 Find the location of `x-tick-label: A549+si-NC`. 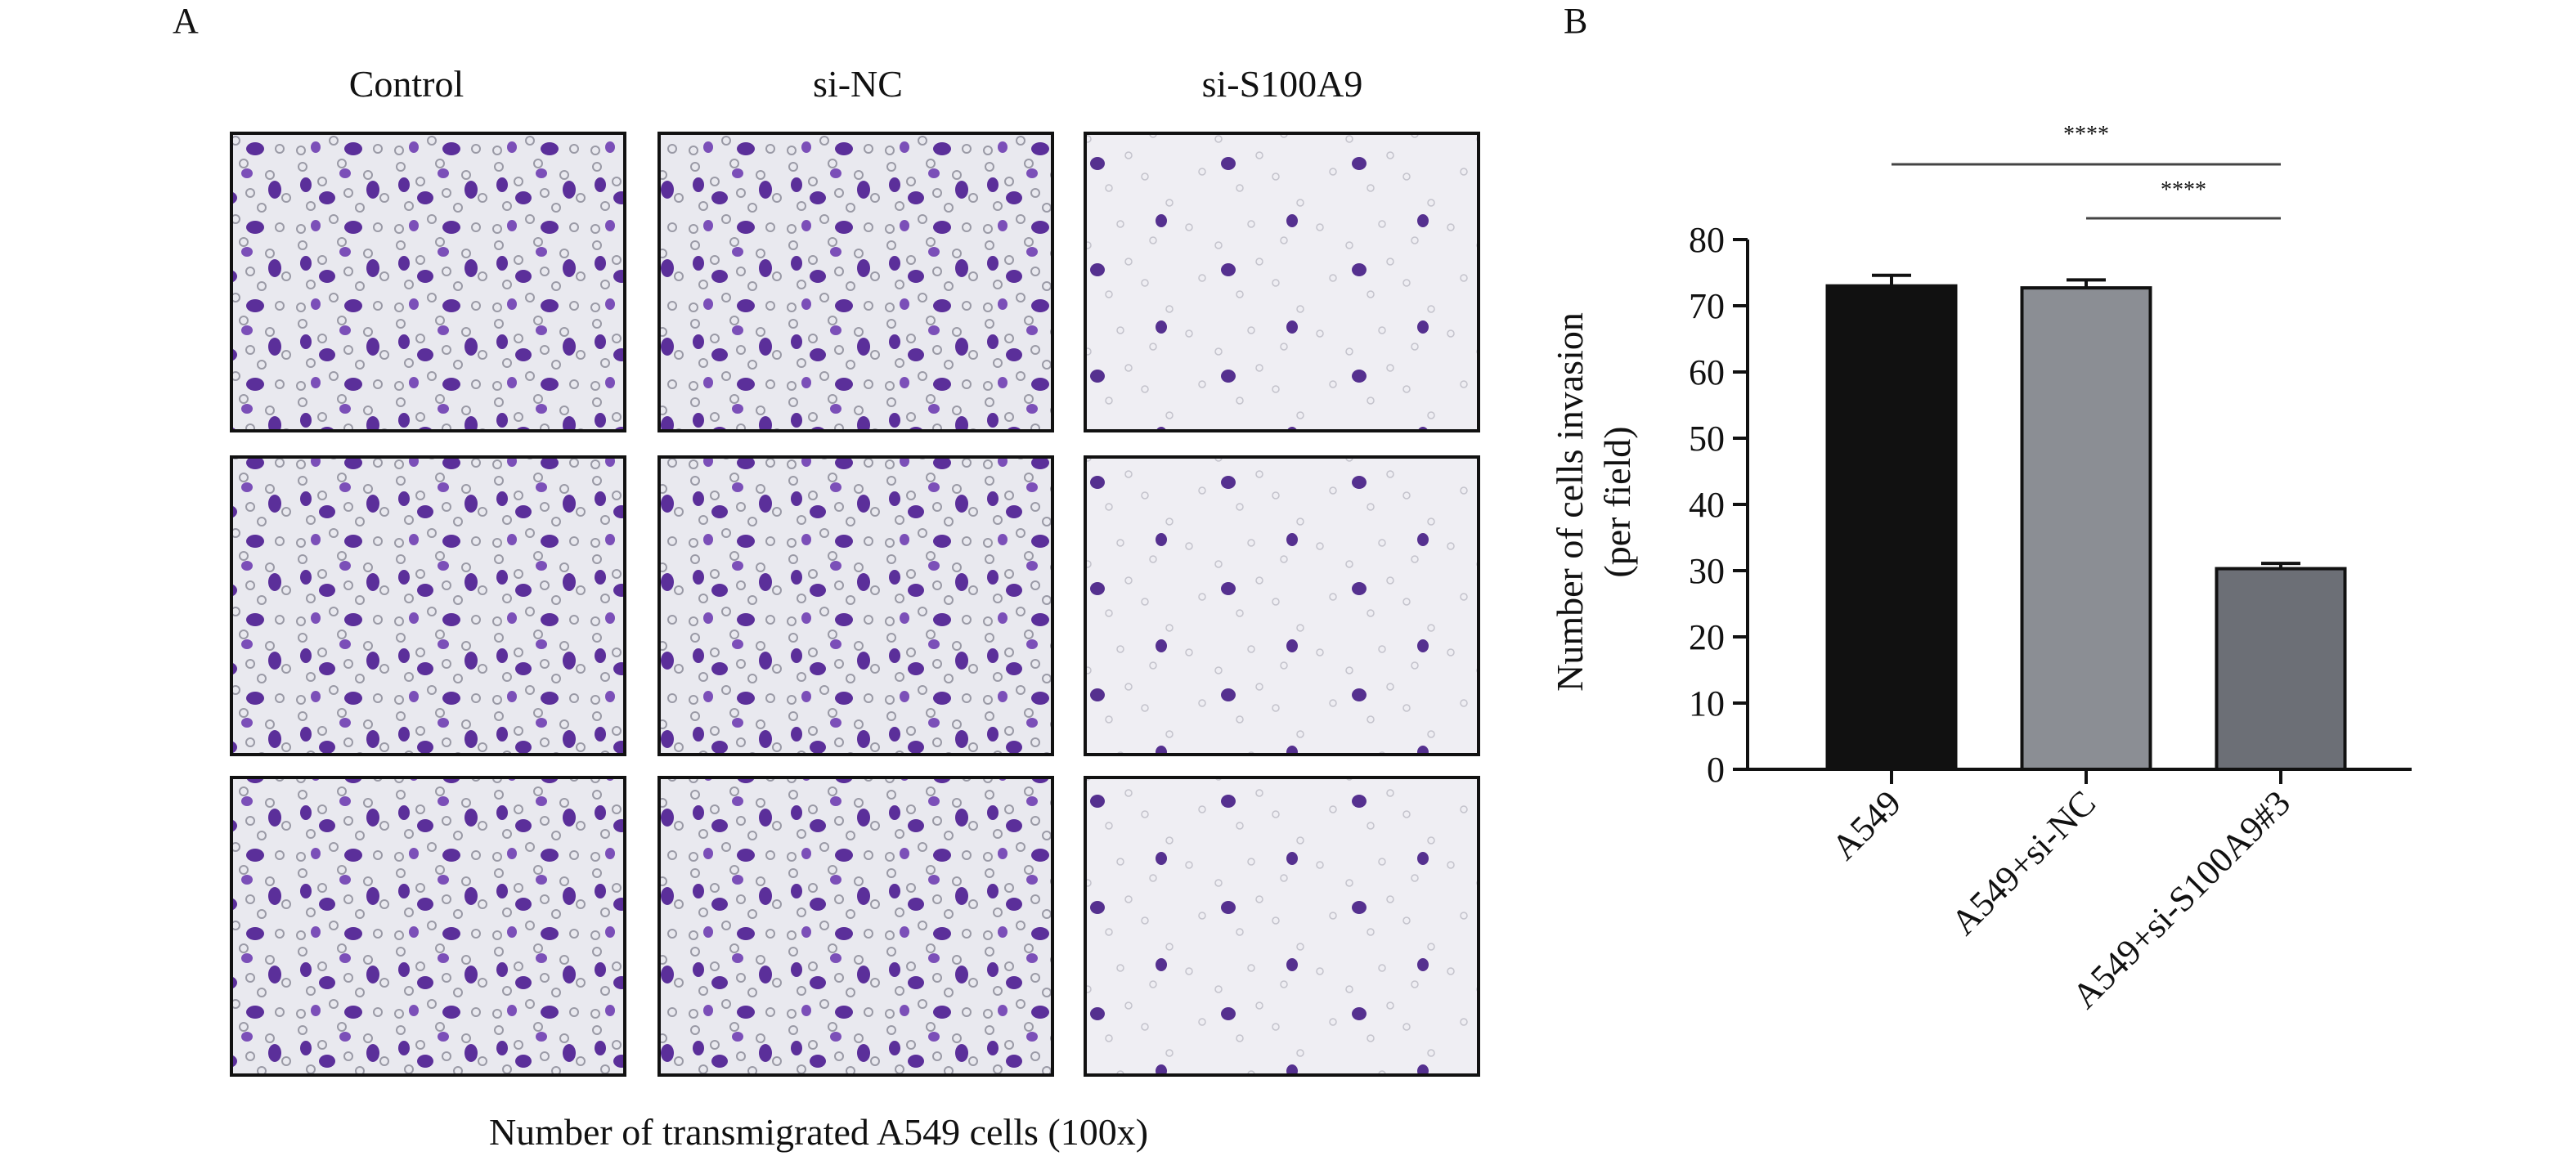

x-tick-label: A549+si-NC is located at coordinates (2023, 862).